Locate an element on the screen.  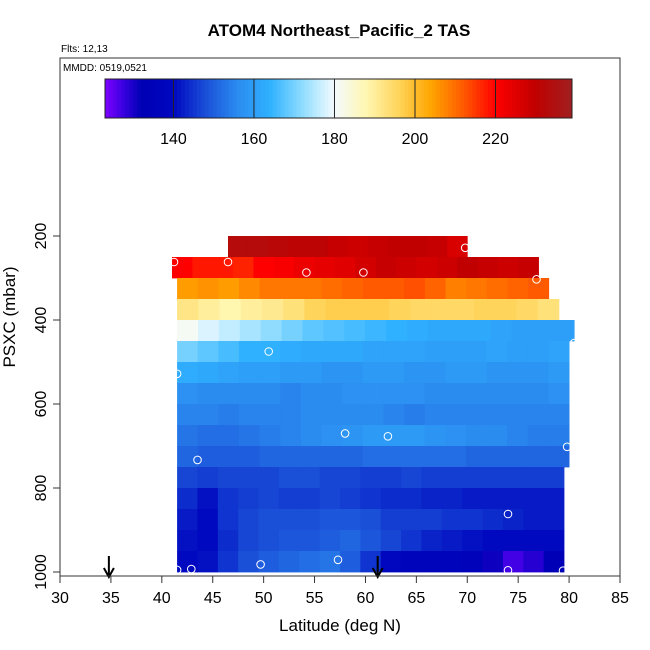
x-tick-label: 65 is located at coordinates (416, 598).